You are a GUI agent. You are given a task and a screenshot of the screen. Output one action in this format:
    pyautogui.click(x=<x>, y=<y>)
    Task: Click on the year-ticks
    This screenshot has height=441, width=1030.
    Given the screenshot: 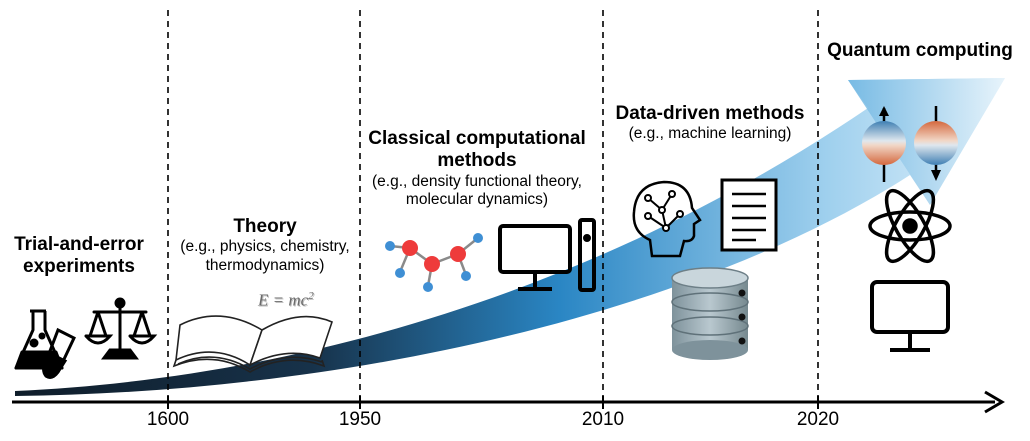 What is the action you would take?
    pyautogui.click(x=493, y=402)
    